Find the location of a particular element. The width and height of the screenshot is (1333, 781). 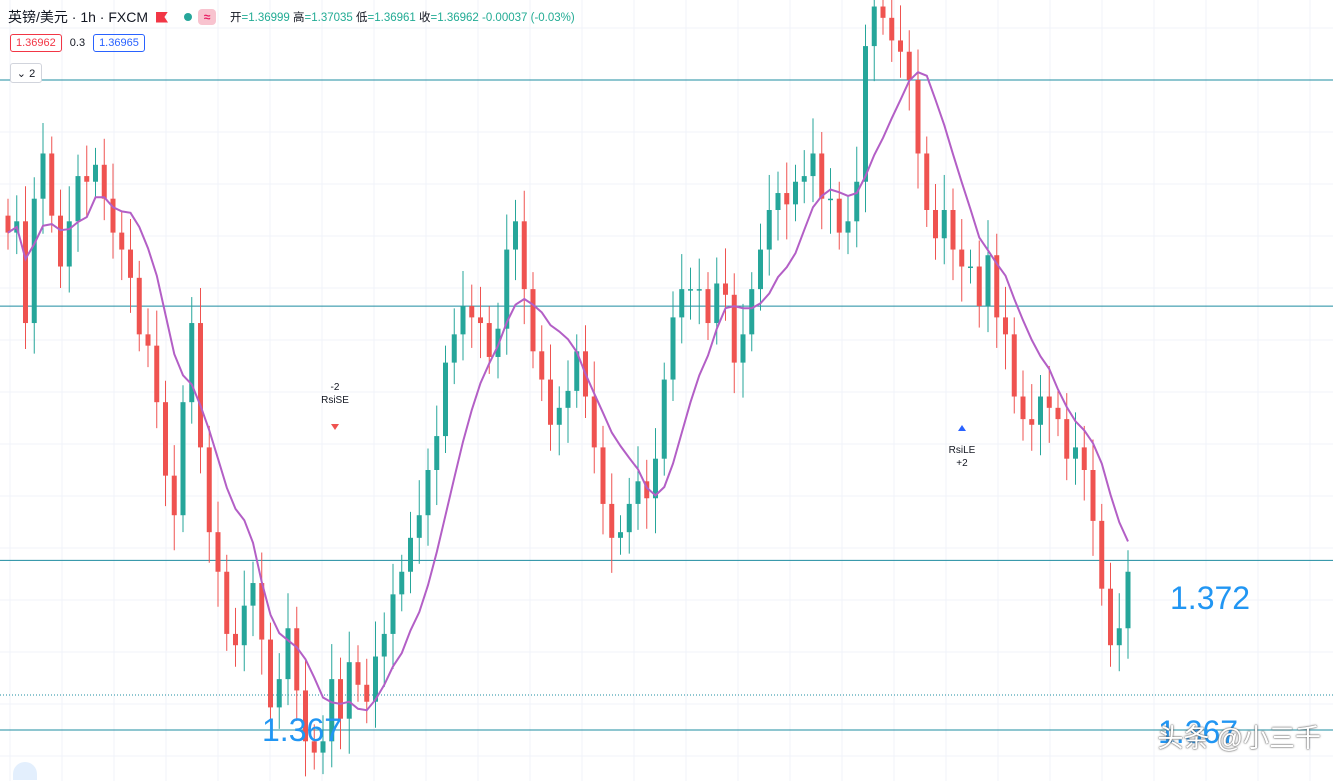

indicator-pill: ≈ is located at coordinates (197, 17).